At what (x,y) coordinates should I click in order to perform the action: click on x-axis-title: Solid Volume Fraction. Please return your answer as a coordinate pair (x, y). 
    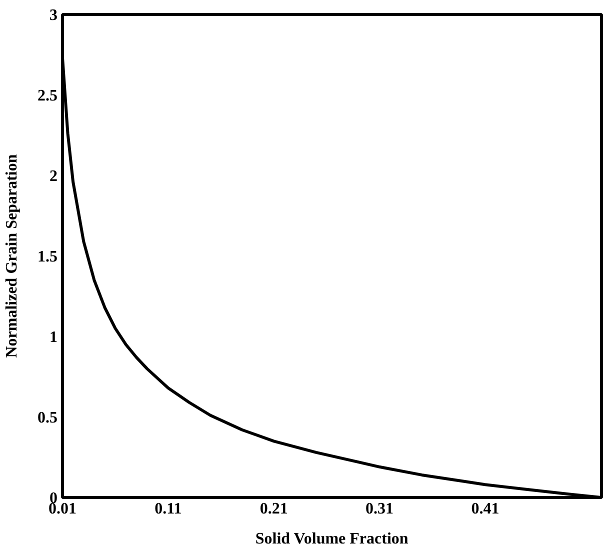
    Looking at the image, I should click on (331, 539).